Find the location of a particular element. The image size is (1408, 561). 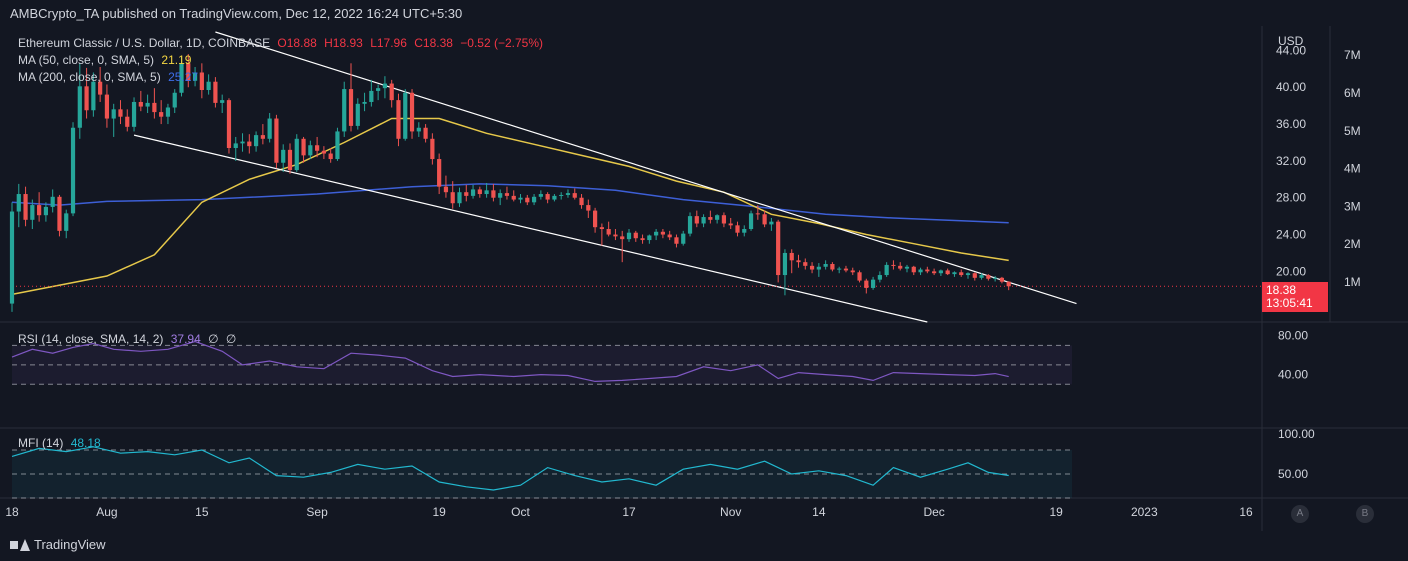

legend-ma50: MA (50, close, 0, SMA, 5) 21.19 is located at coordinates (106, 60).